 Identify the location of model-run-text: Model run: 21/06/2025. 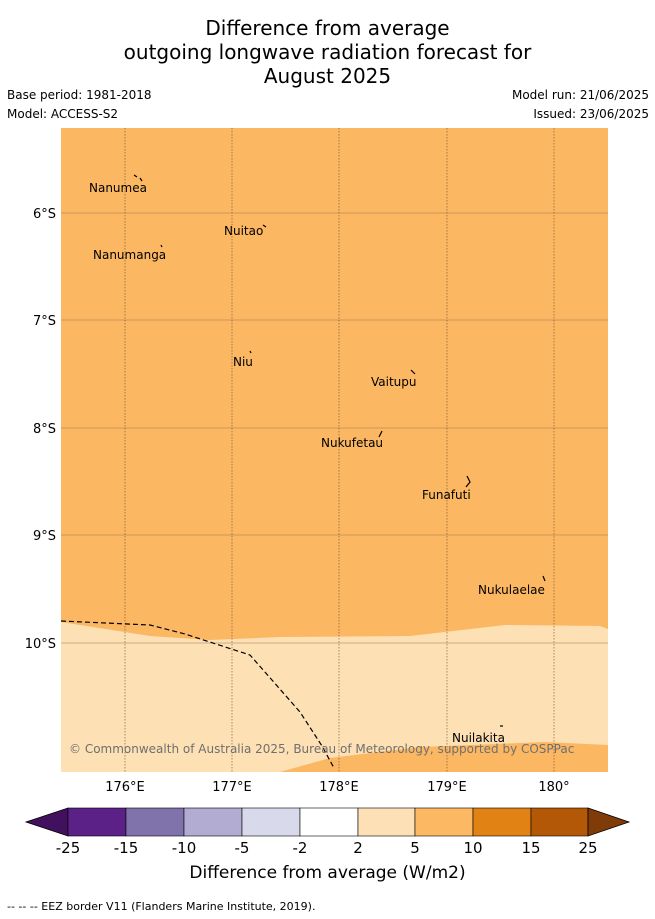
(580, 95).